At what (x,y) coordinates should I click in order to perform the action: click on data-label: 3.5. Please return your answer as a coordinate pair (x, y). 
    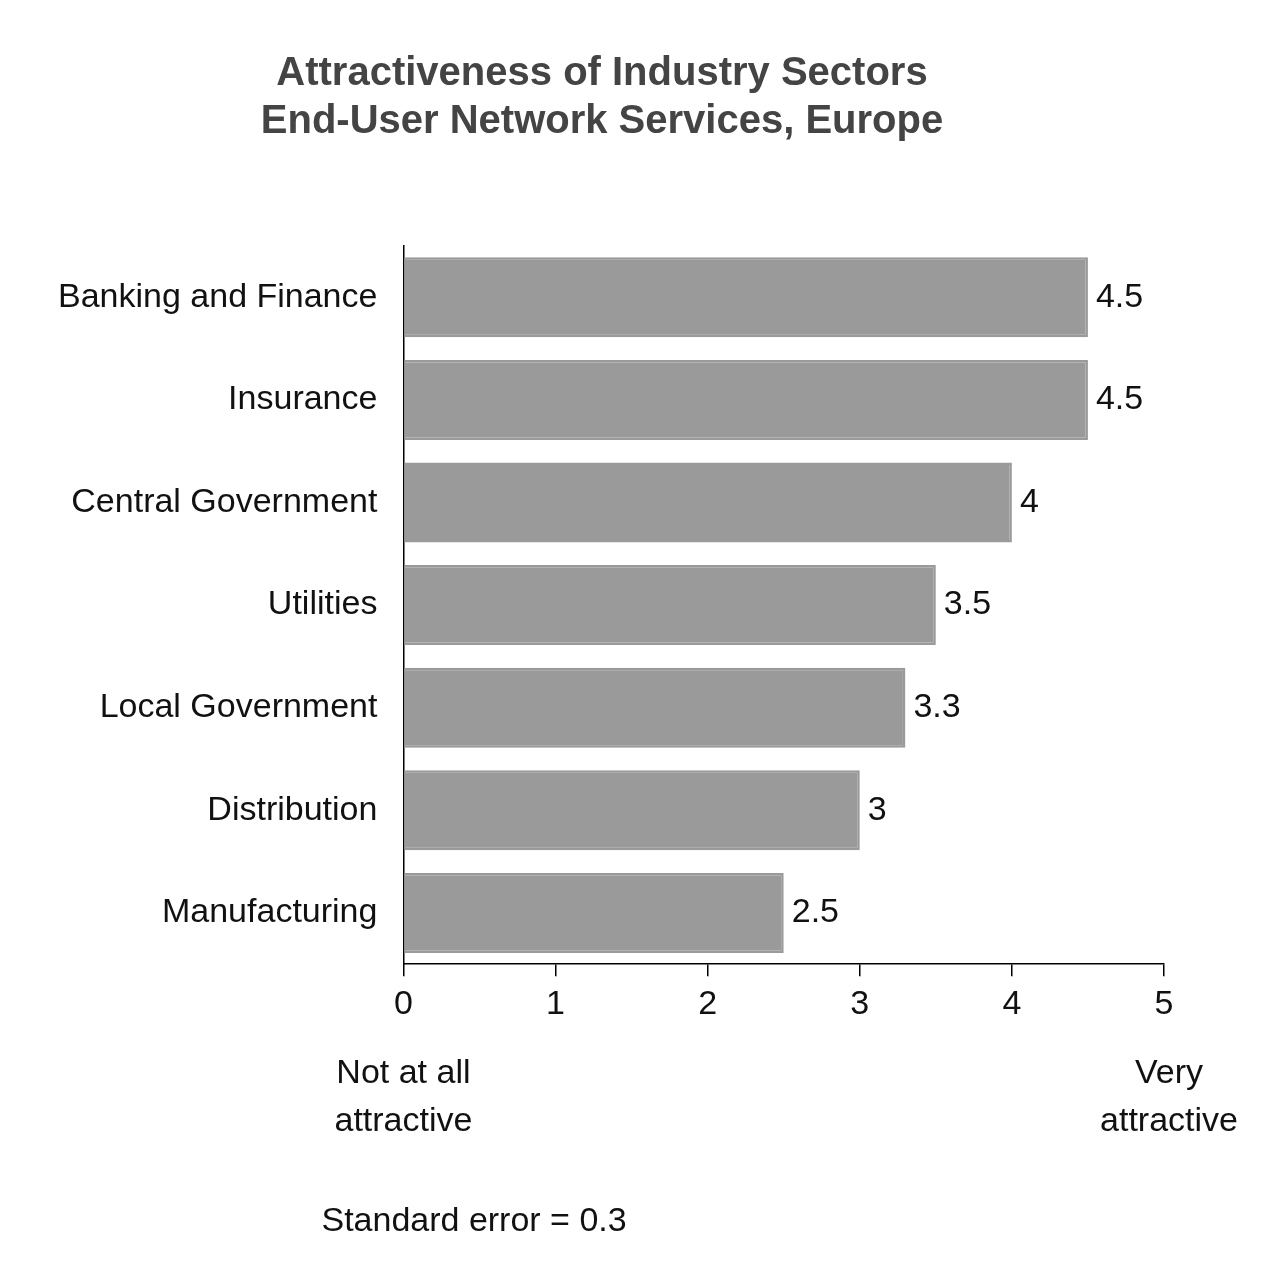
    Looking at the image, I should click on (967, 602).